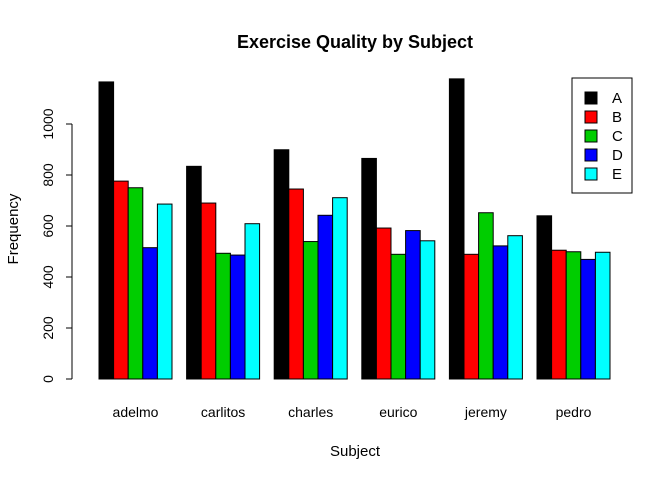  I want to click on y-tick-label: 600, so click(48, 226).